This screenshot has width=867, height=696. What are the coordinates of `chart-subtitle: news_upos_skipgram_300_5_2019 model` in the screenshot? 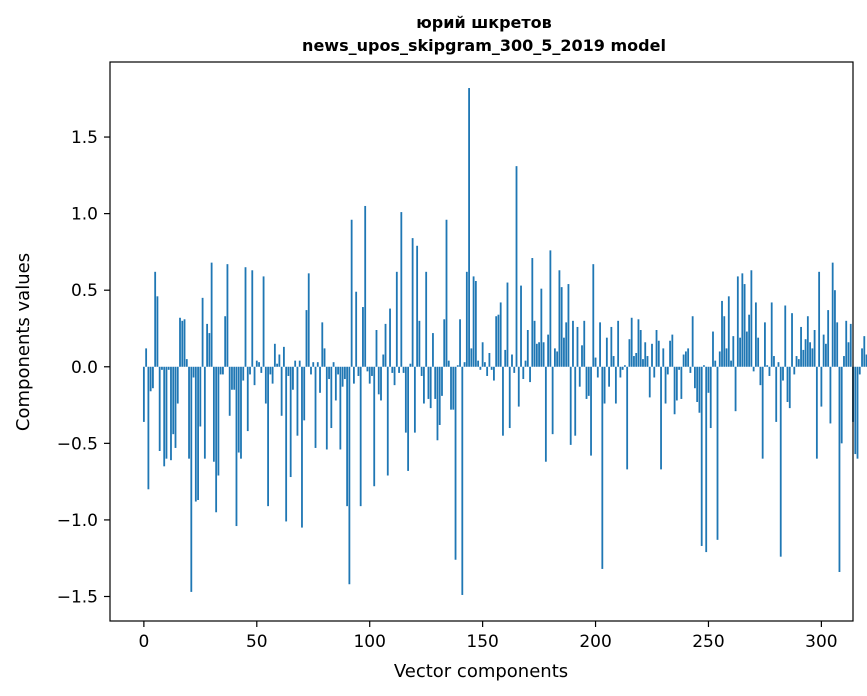 It's located at (484, 45).